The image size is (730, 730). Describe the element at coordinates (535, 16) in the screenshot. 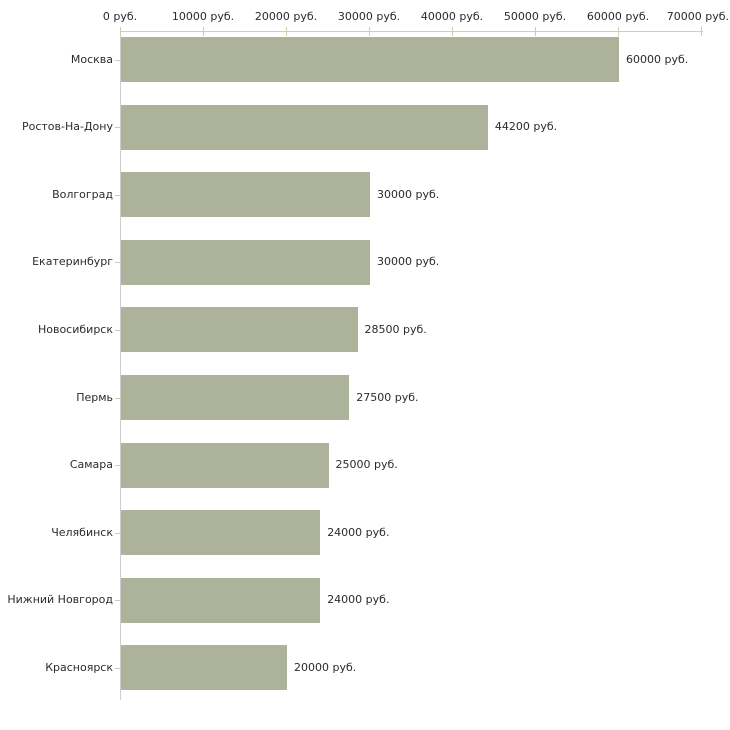

I see `x-tick-label: 50000 руб.` at that location.